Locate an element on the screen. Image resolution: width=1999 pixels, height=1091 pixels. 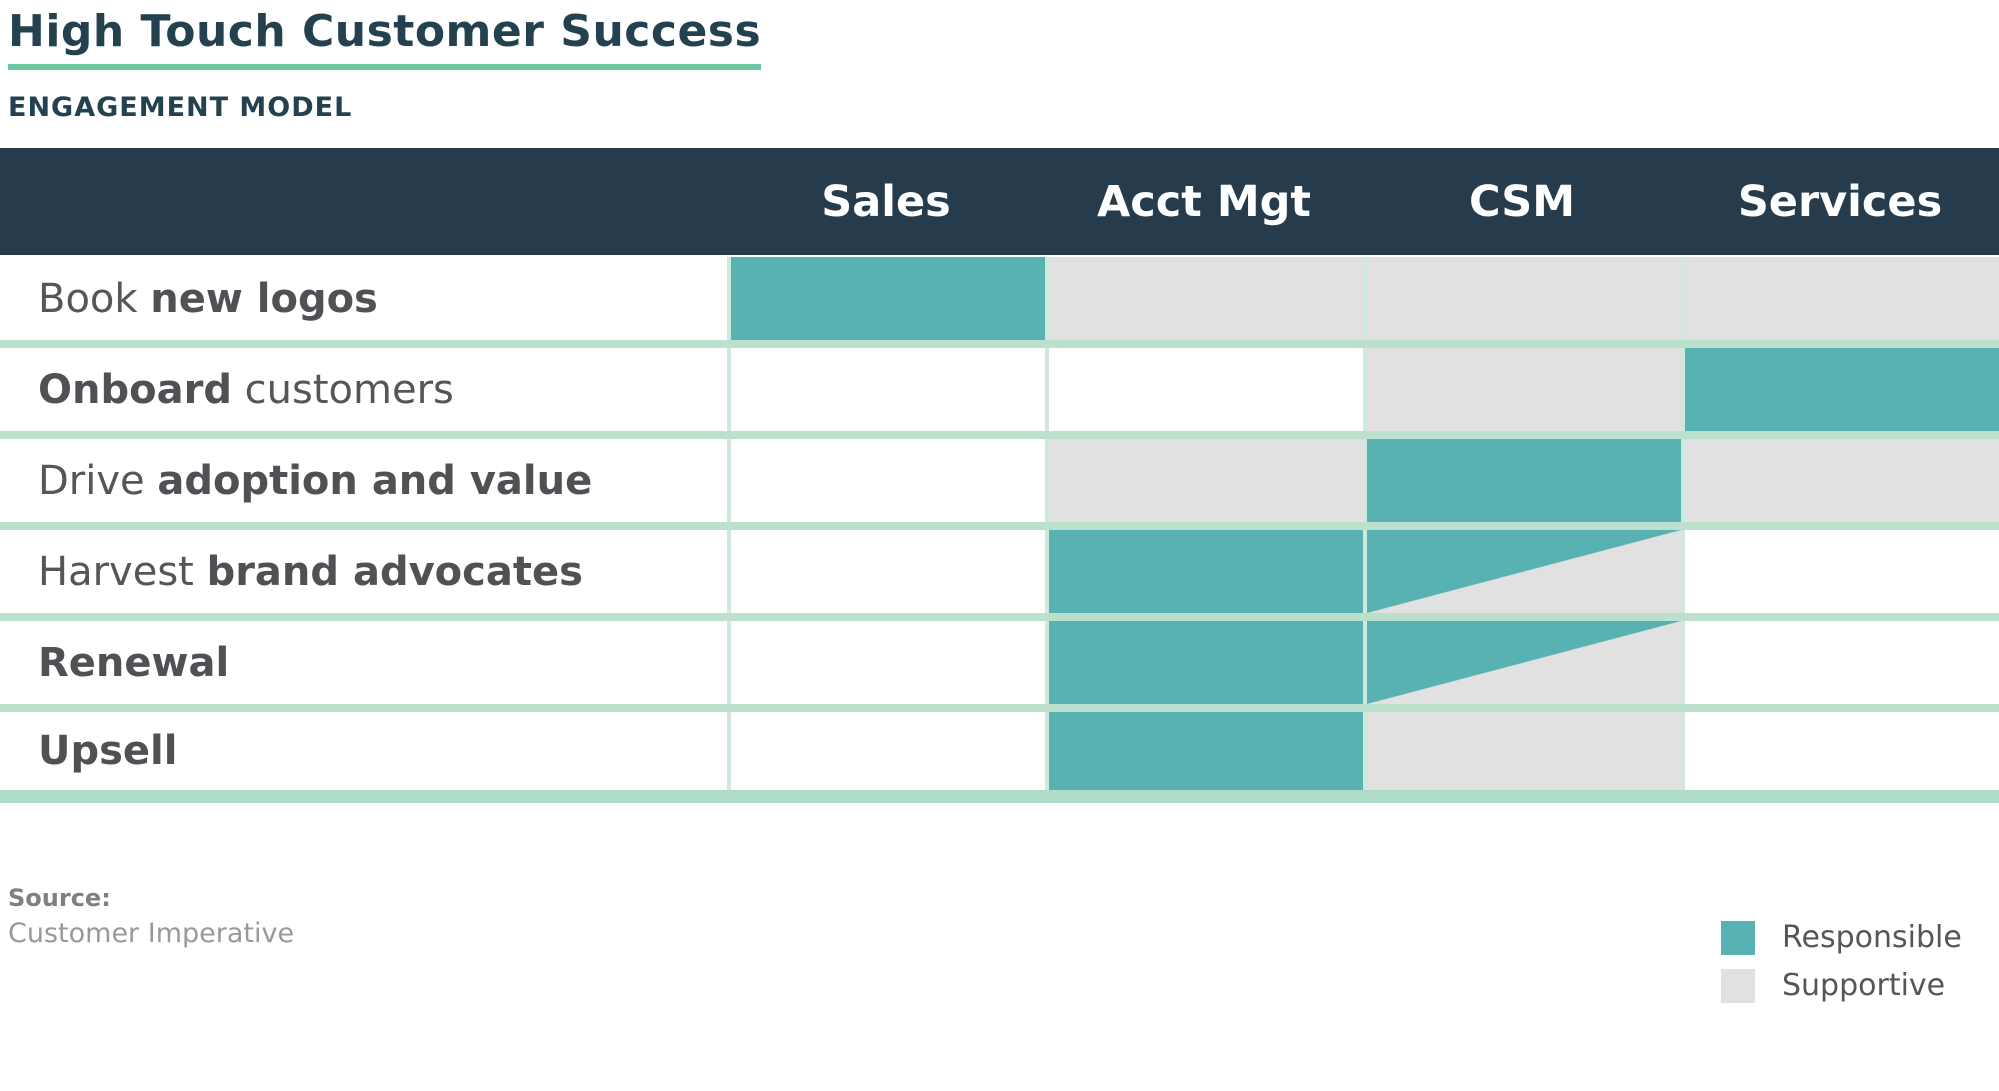
row-label-bold-segment: Upsell is located at coordinates (108, 751).